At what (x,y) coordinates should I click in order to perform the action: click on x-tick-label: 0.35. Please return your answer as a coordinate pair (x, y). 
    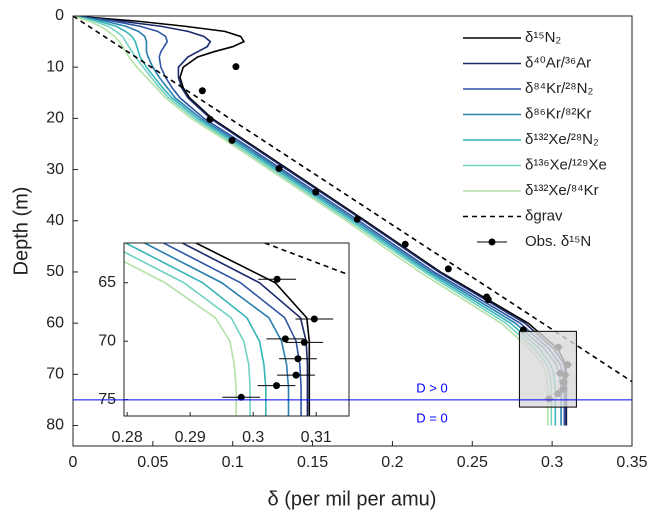
    Looking at the image, I should click on (631, 462).